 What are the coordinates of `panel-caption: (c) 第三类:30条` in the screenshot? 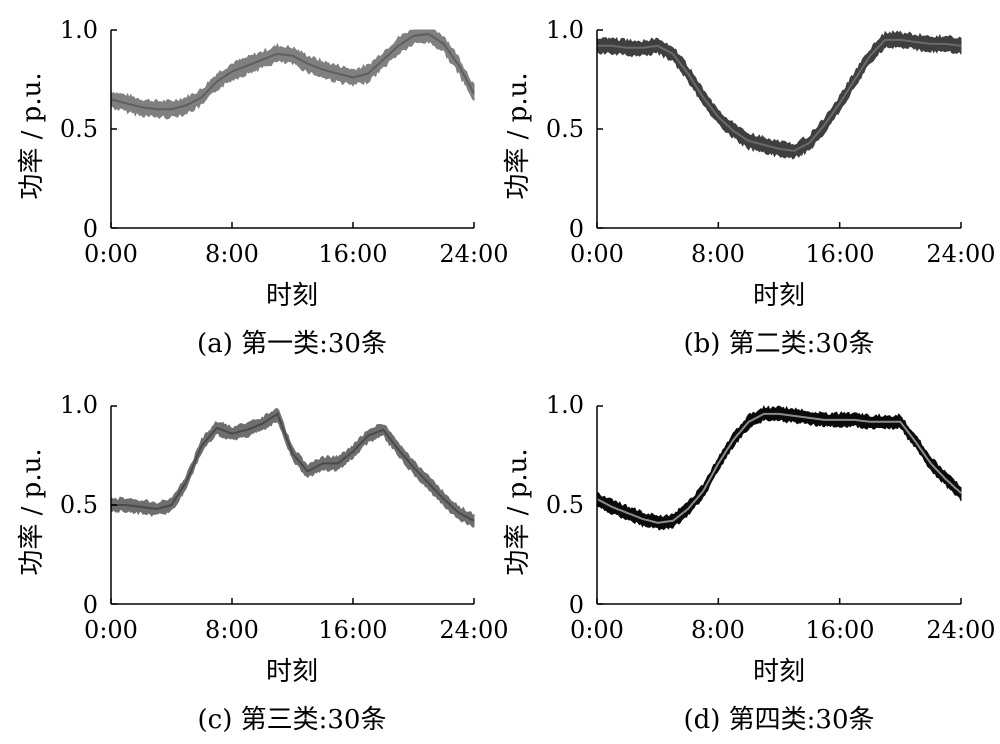 It's located at (292, 720).